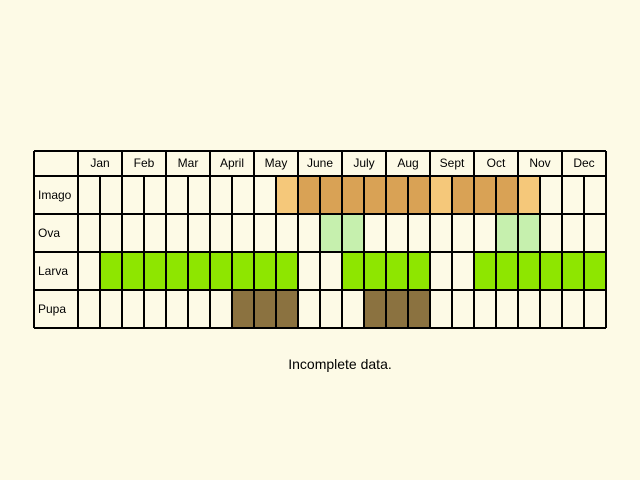  Describe the element at coordinates (452, 163) in the screenshot. I see `month-header: Sept` at that location.